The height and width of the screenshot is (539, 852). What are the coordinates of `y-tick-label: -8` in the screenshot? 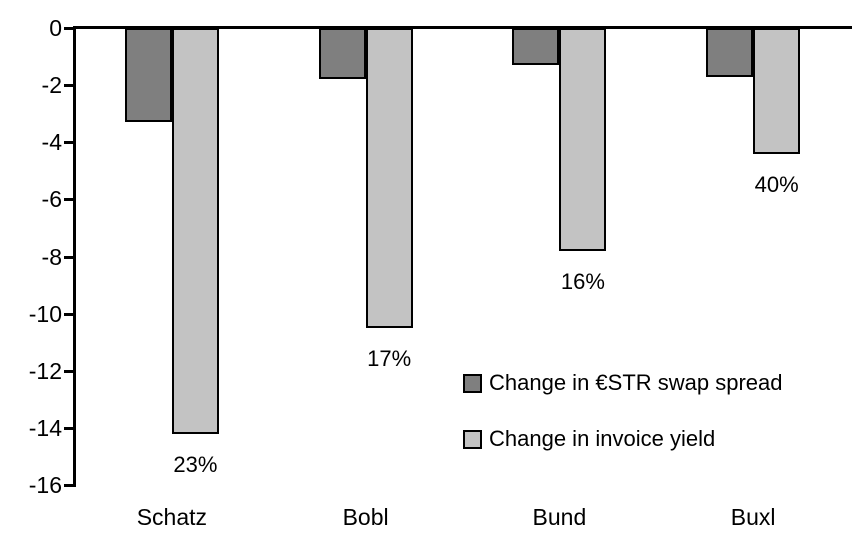 It's located at (51, 256).